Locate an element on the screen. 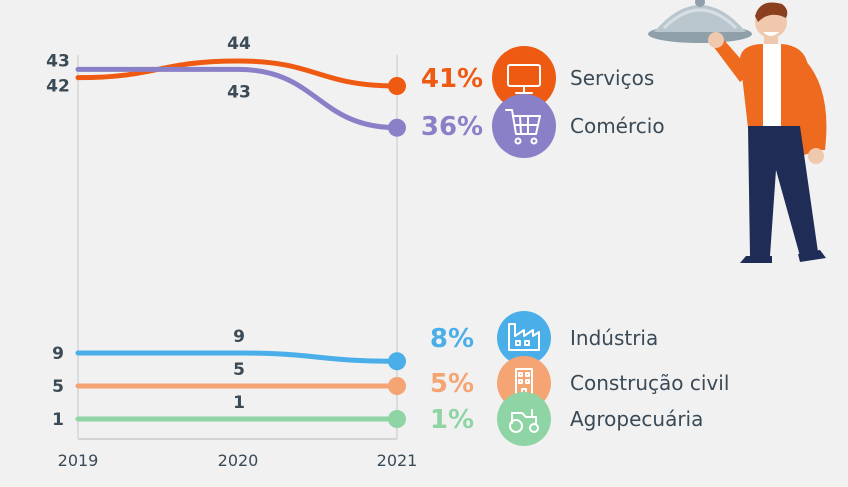 Image resolution: width=848 pixels, height=487 pixels. shopping-cart-icon is located at coordinates (524, 126).